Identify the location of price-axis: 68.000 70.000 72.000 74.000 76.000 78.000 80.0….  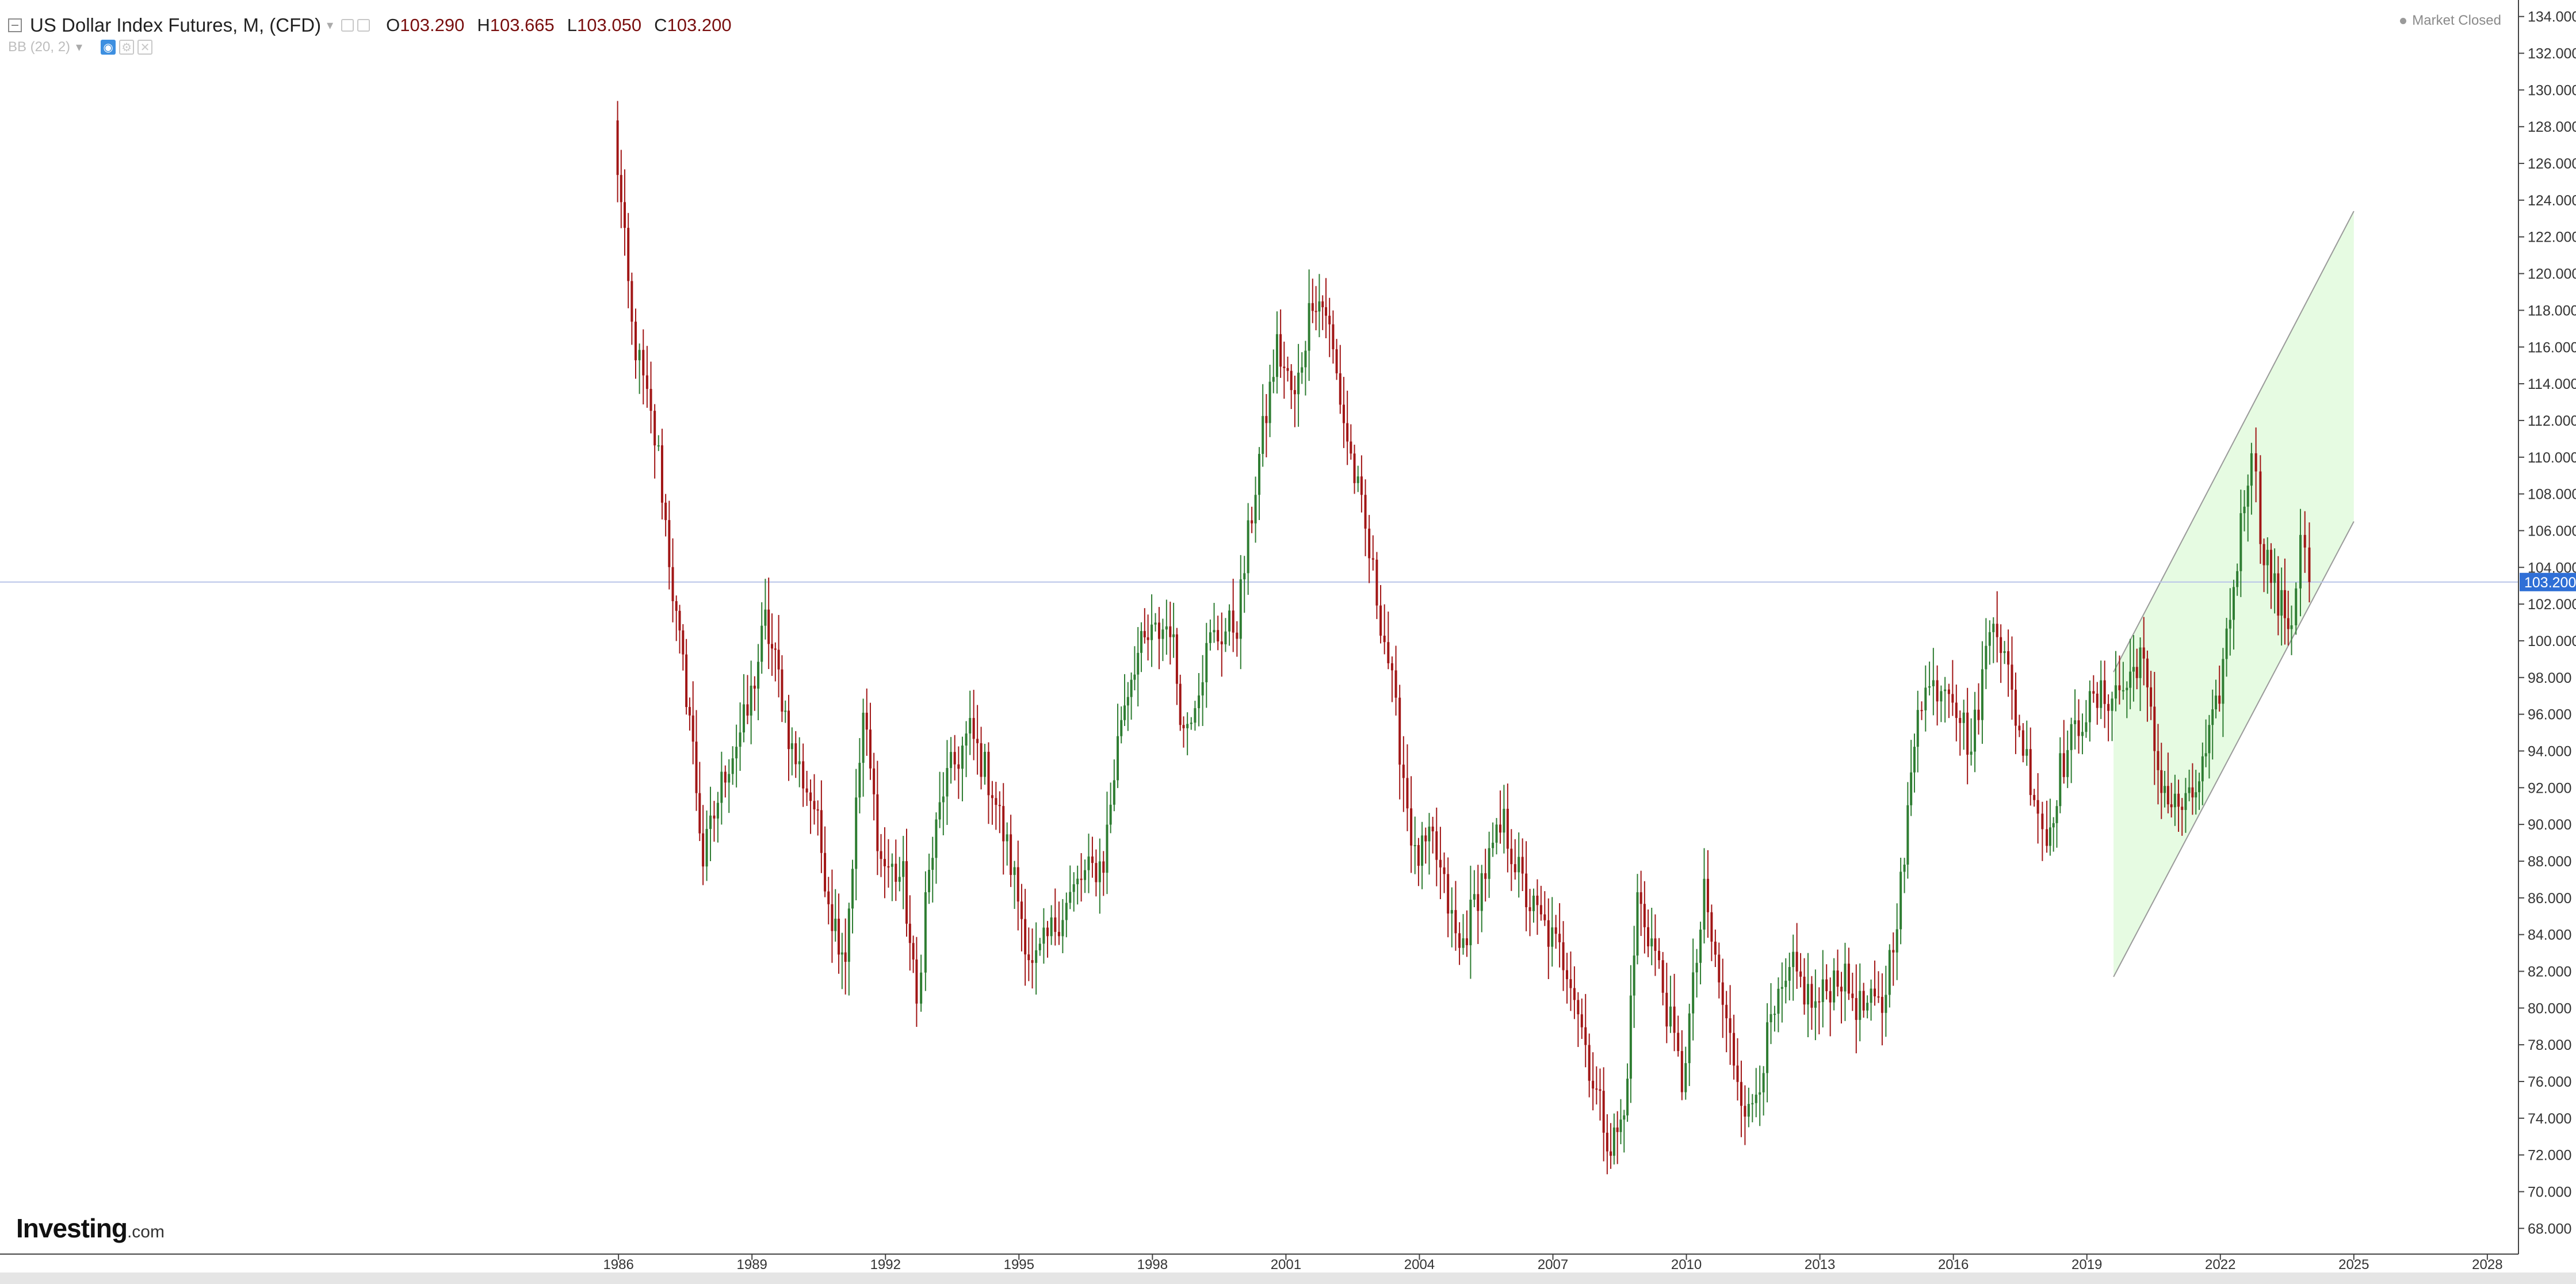
(2547, 627).